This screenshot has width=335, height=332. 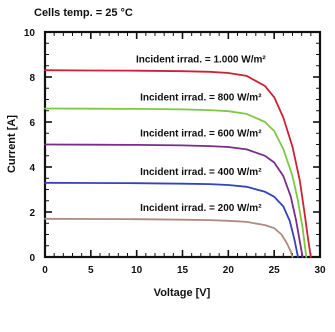 I want to click on curve-label: Incident irrad. = 600 W/m², so click(x=201, y=134).